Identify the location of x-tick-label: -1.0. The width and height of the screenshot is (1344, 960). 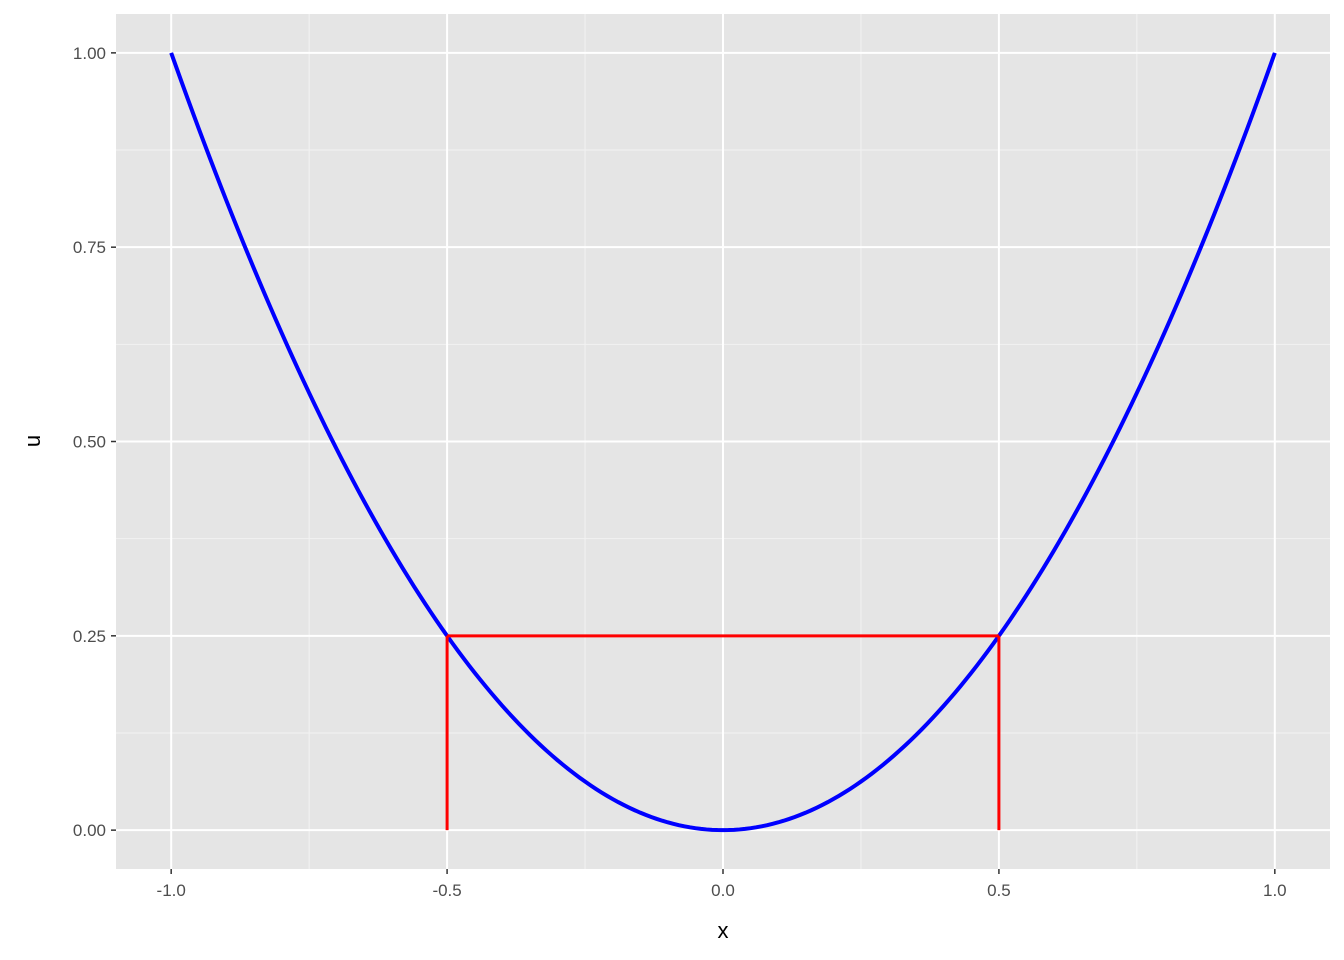
(171, 890).